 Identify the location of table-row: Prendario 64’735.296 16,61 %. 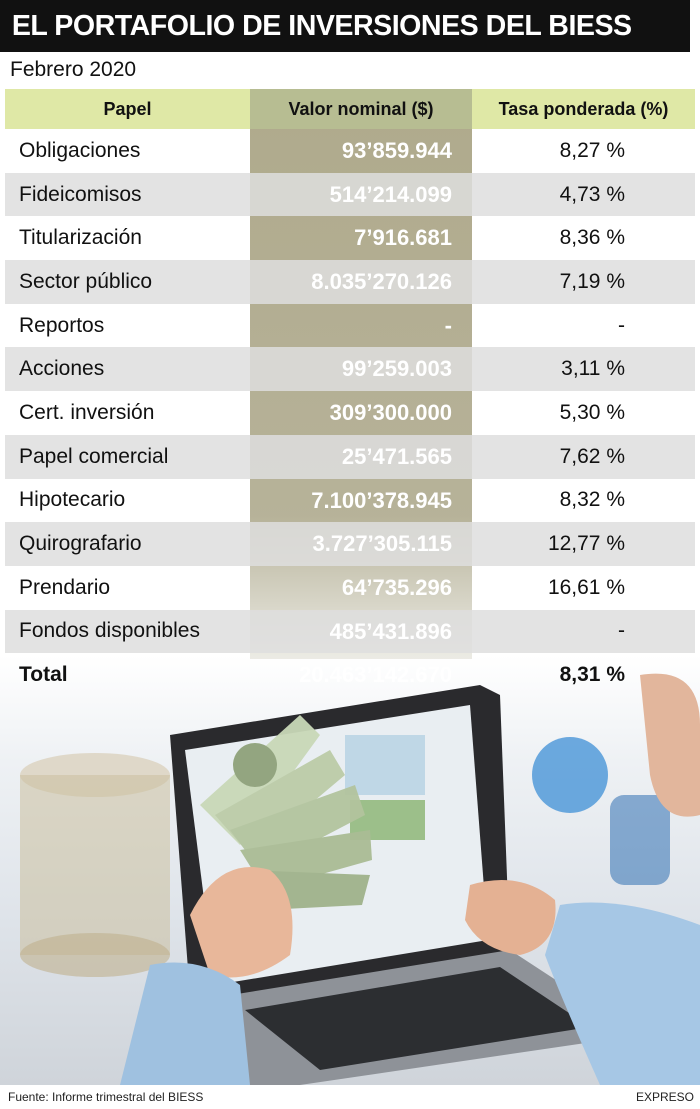
(350, 588).